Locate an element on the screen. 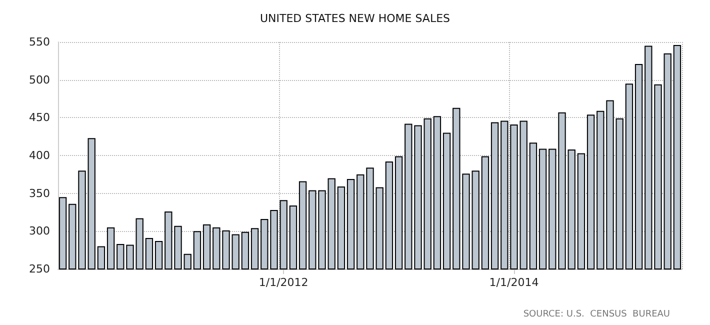  y-tick-label: 450 is located at coordinates (39, 117).